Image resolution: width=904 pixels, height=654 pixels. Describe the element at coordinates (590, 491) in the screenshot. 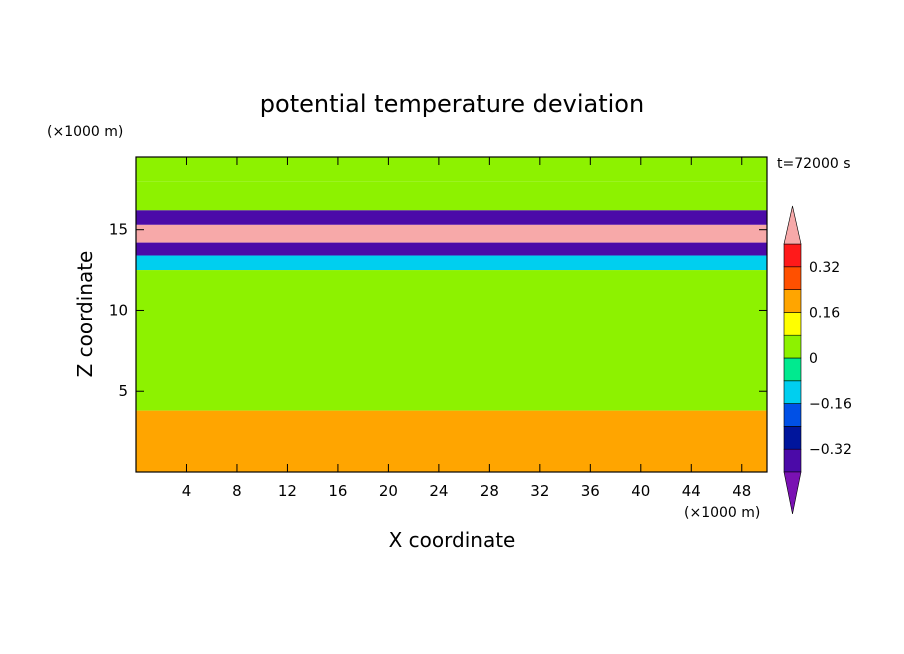

I see `x-tick-label: 36` at that location.